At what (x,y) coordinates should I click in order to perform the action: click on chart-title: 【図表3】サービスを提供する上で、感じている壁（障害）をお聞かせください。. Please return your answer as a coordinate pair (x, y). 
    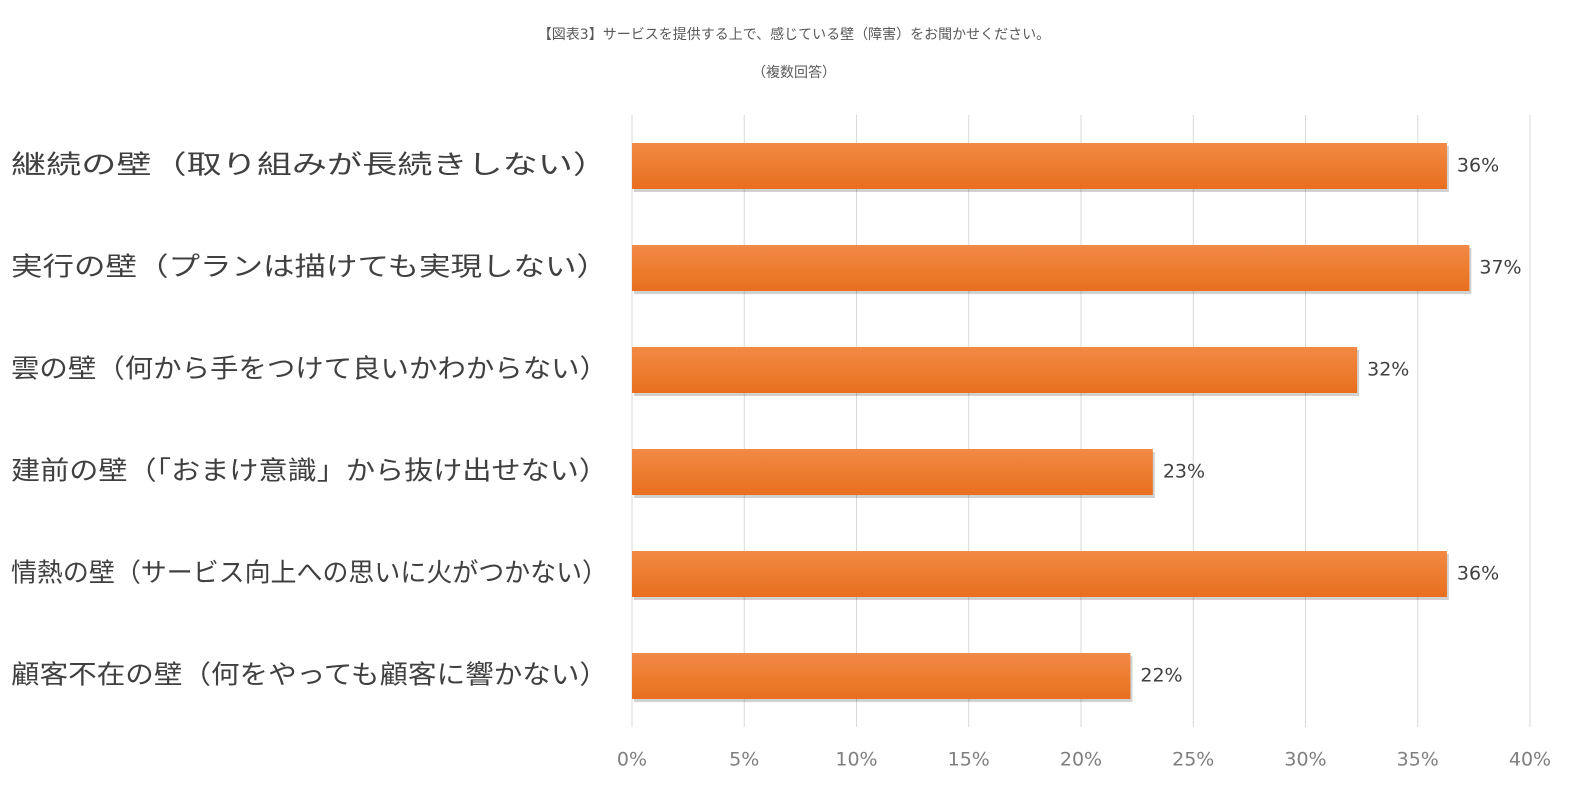
    Looking at the image, I should click on (794, 35).